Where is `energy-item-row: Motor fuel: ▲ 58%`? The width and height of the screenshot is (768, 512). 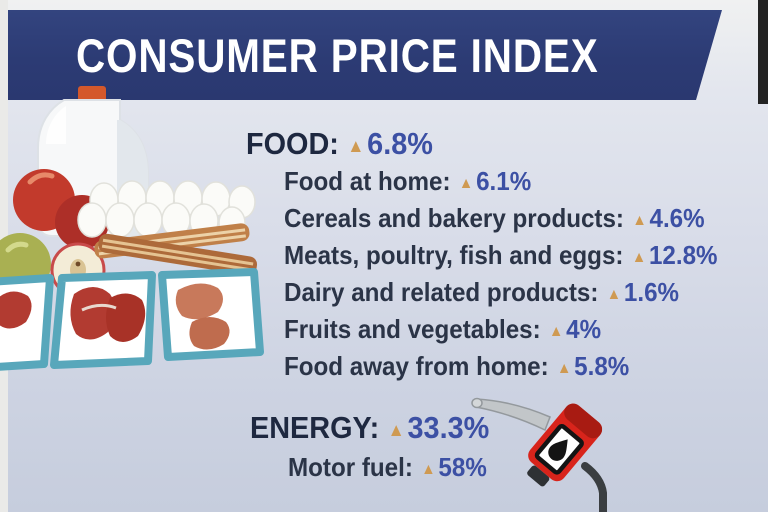 energy-item-row: Motor fuel: ▲ 58% is located at coordinates (387, 467).